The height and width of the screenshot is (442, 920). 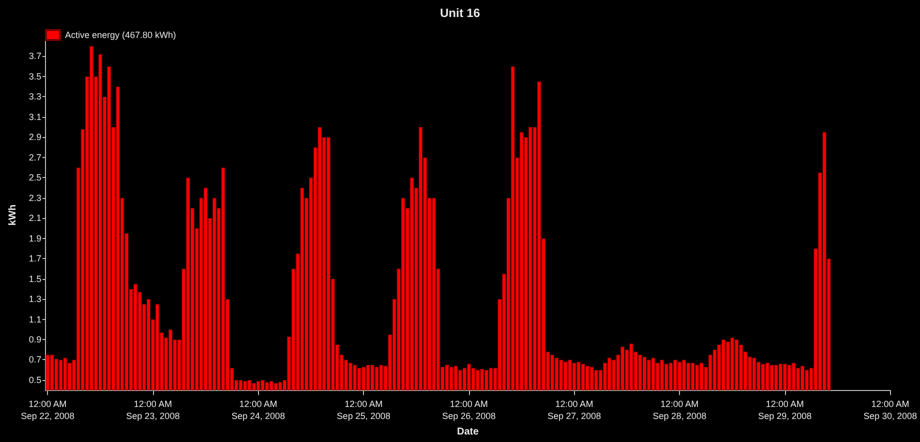 I want to click on y-tick-label: 2.9, so click(x=35, y=137).